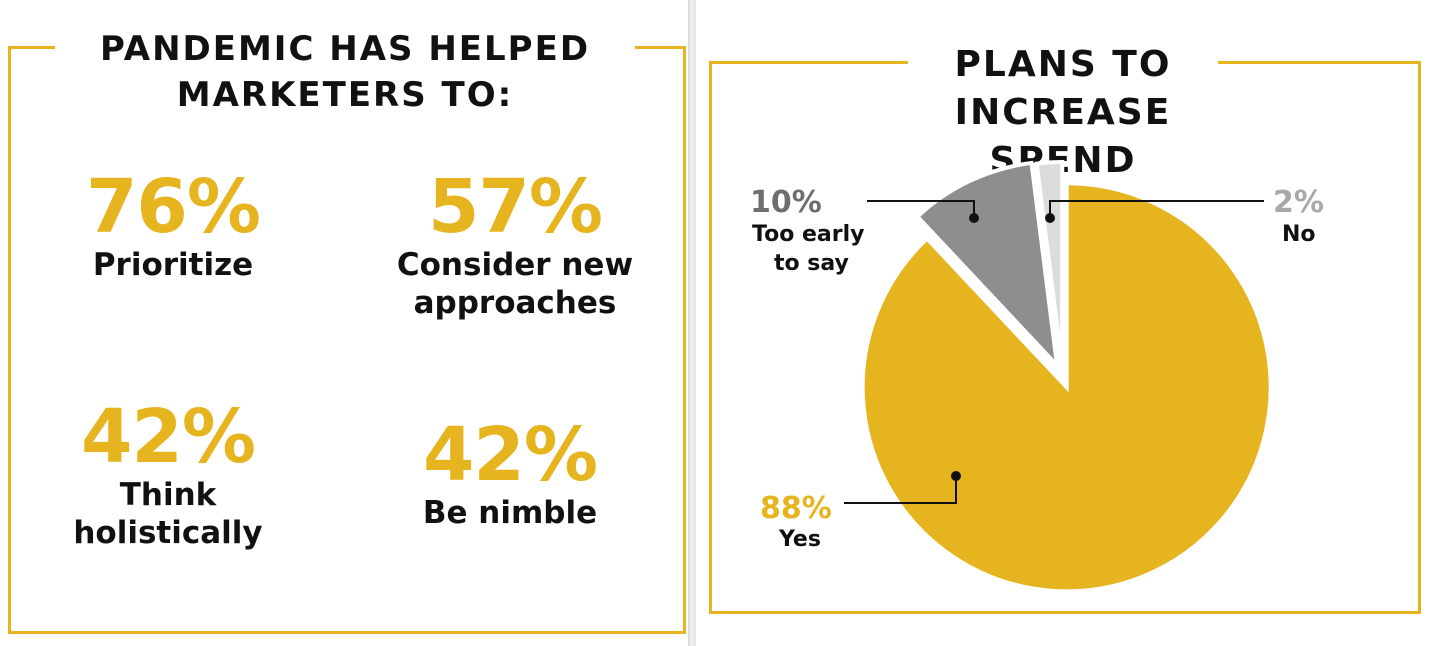 This screenshot has width=1435, height=646. What do you see at coordinates (1299, 234) in the screenshot?
I see `slice-label-no: No` at bounding box center [1299, 234].